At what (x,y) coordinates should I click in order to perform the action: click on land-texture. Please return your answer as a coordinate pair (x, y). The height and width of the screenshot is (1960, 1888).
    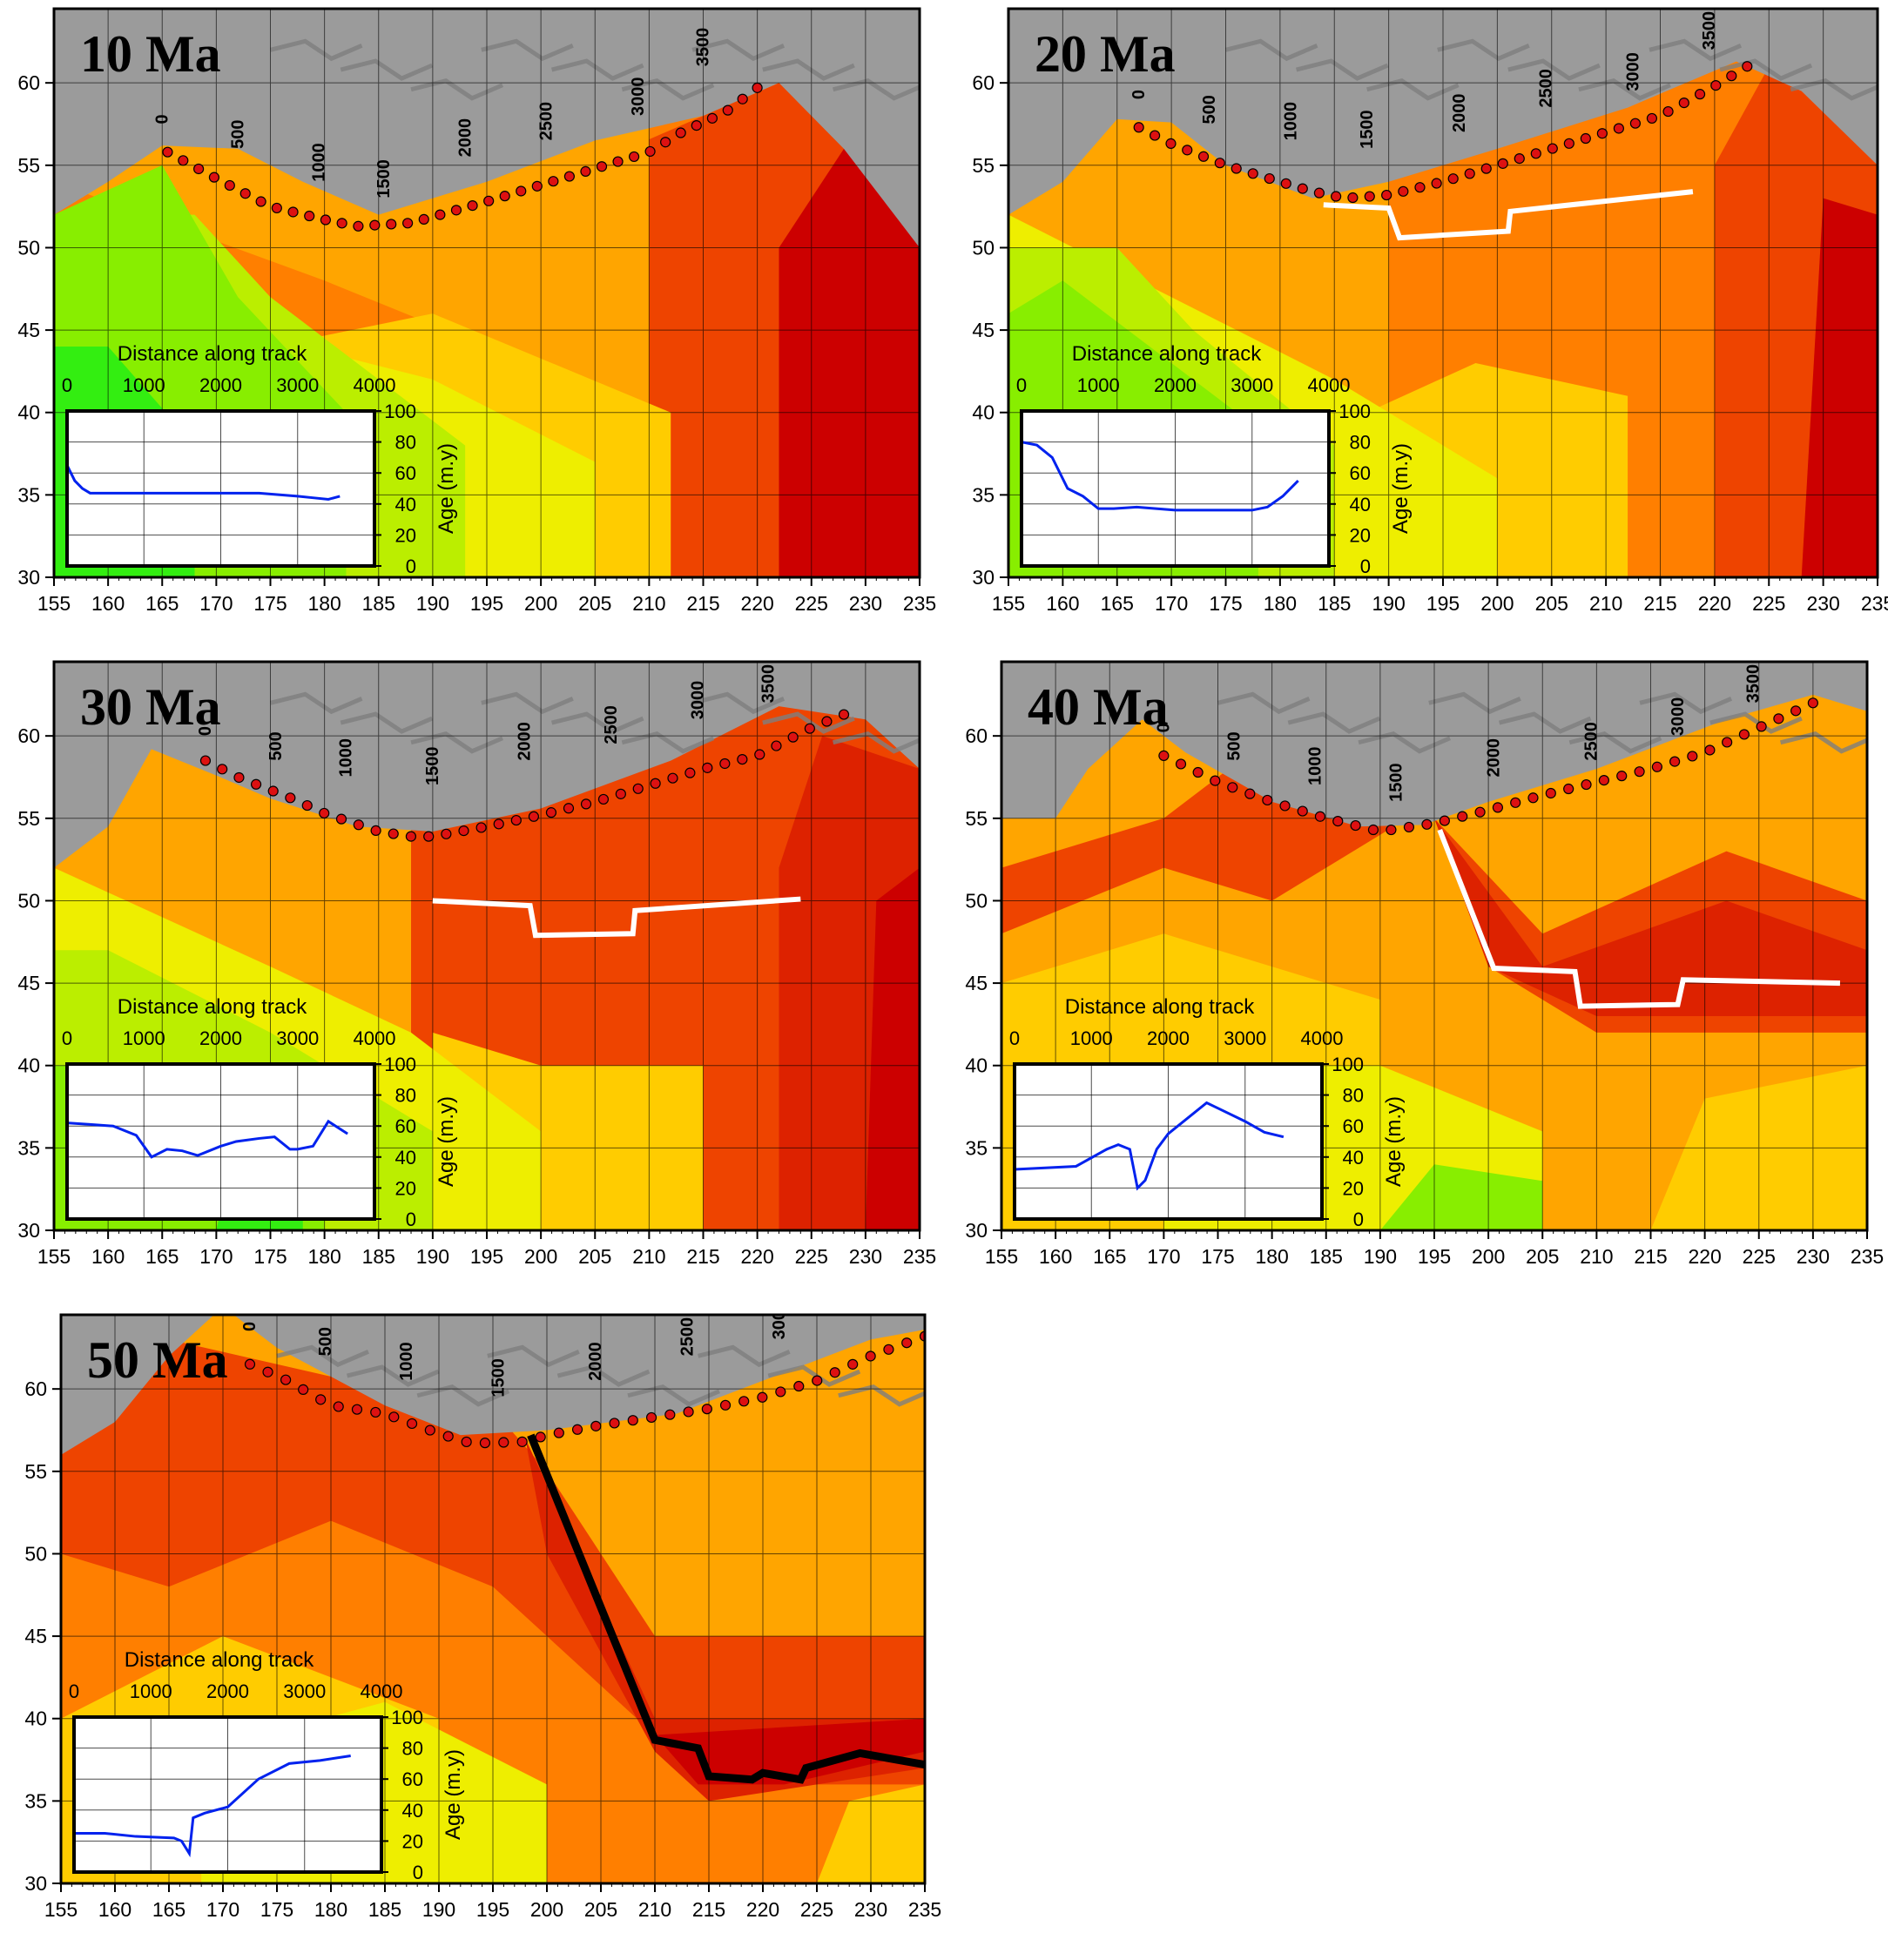
    Looking at the image, I should click on (600, 1375).